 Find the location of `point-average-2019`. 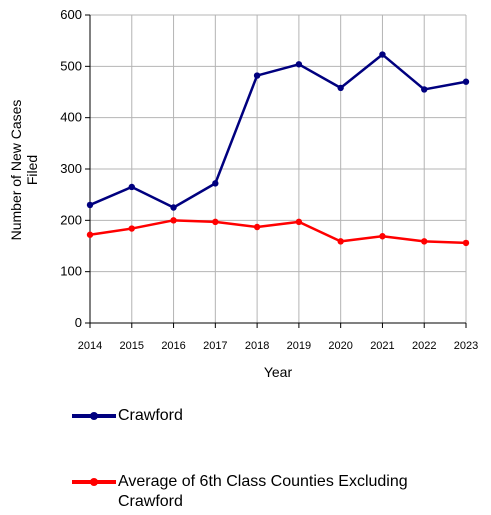

point-average-2019 is located at coordinates (299, 222).